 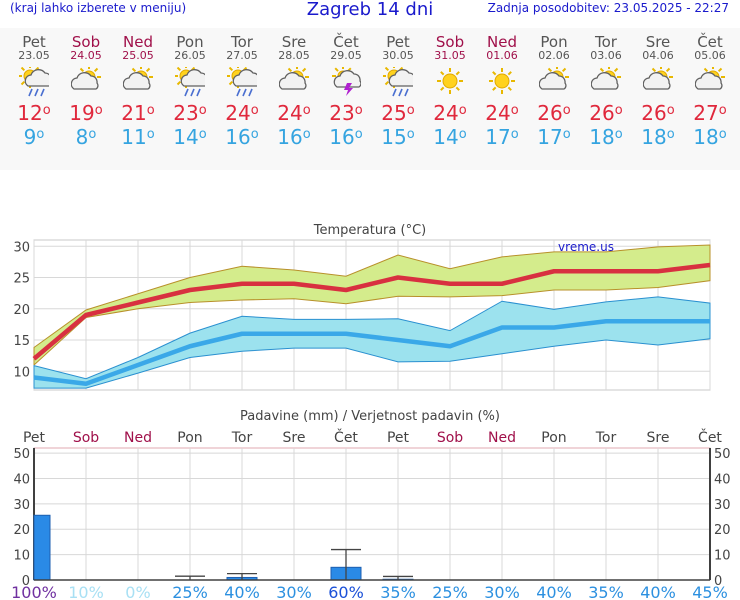 What do you see at coordinates (21, 454) in the screenshot?
I see `y-tick-label-left: 50` at bounding box center [21, 454].